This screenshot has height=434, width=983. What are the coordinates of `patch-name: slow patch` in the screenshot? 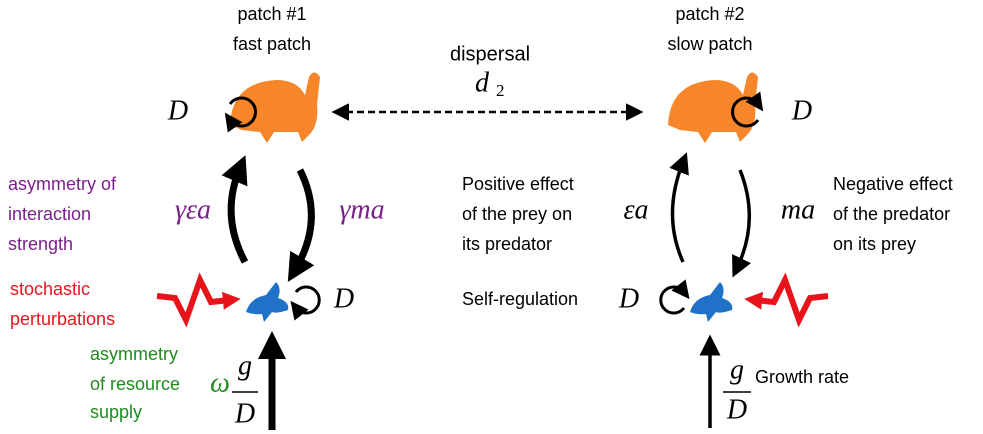 It's located at (709, 44).